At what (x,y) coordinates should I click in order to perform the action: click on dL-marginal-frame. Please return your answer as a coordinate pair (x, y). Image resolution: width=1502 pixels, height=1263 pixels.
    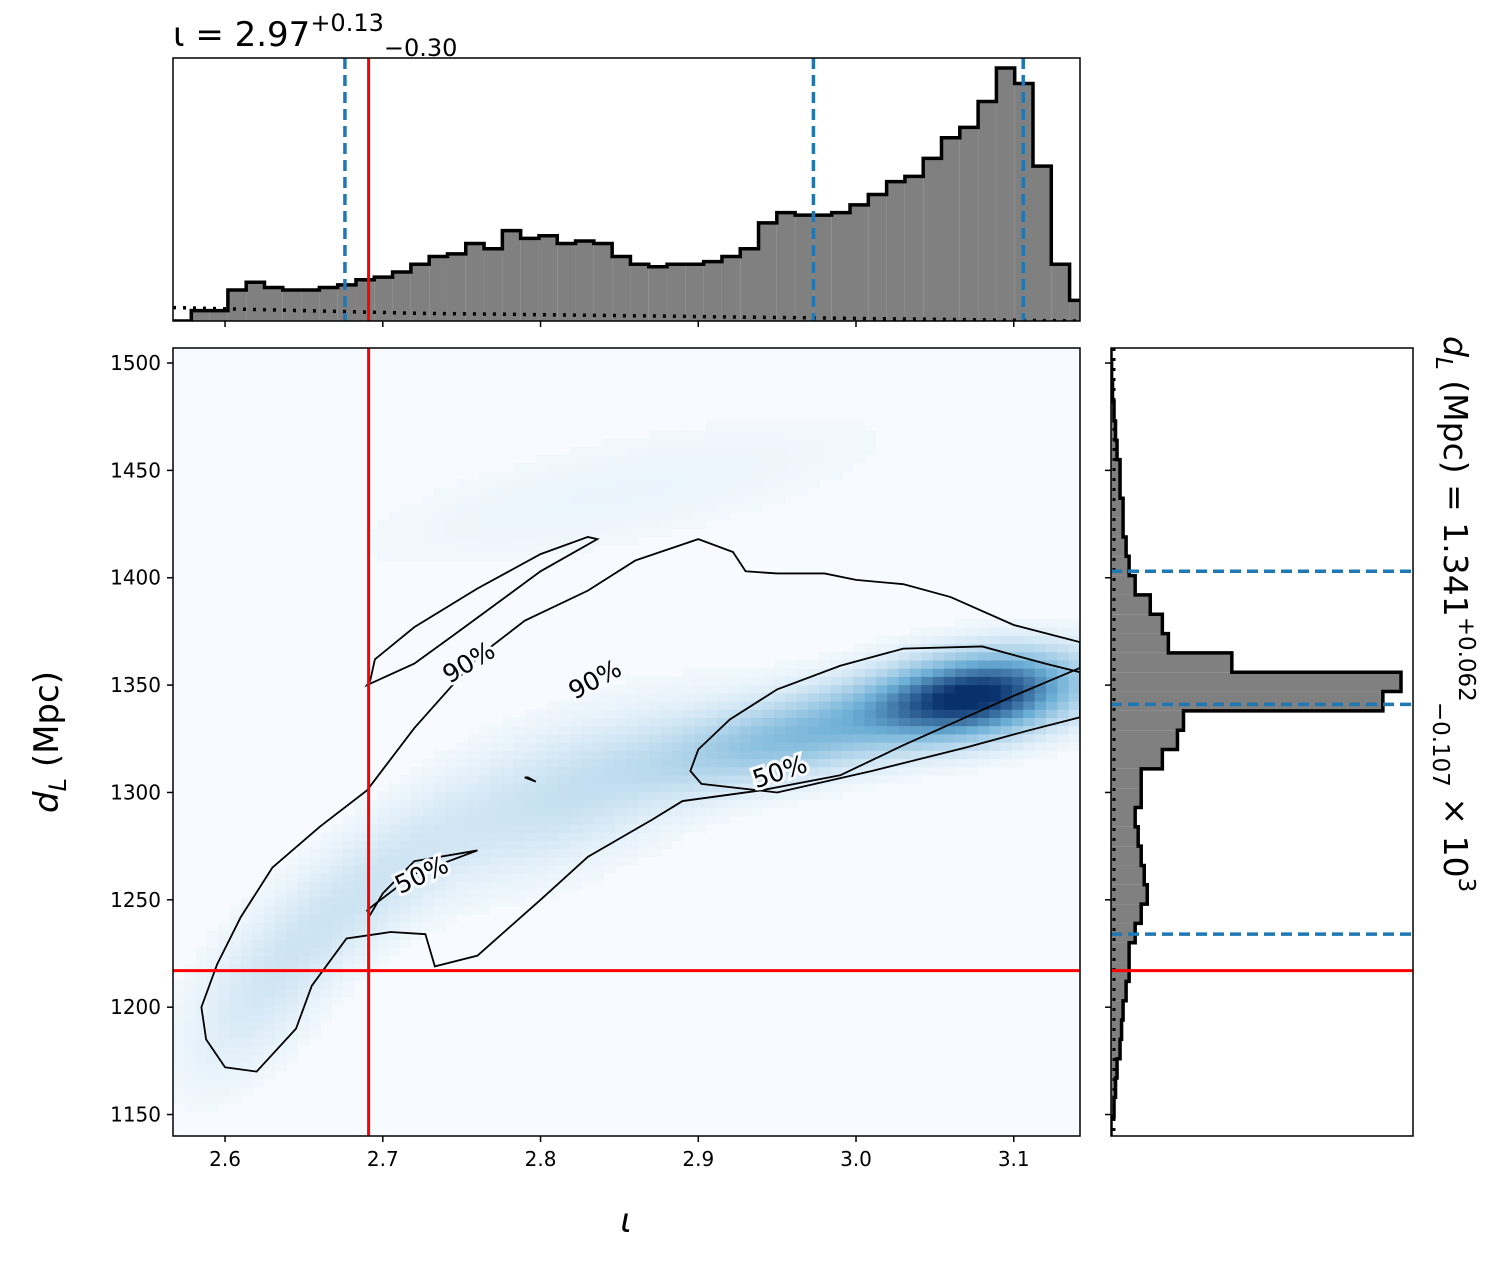
    Looking at the image, I should click on (1262, 742).